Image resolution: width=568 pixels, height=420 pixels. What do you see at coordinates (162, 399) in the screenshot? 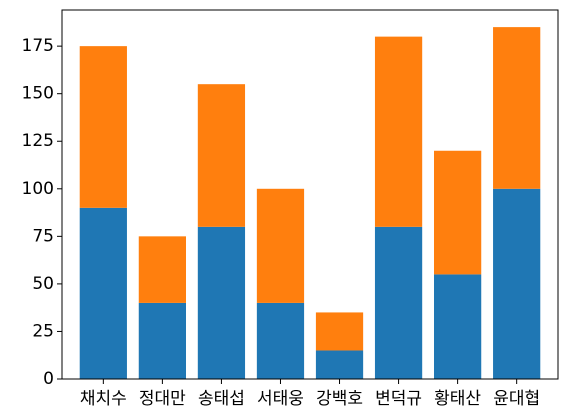
I see `x-tick-label: 정대만` at bounding box center [162, 399].